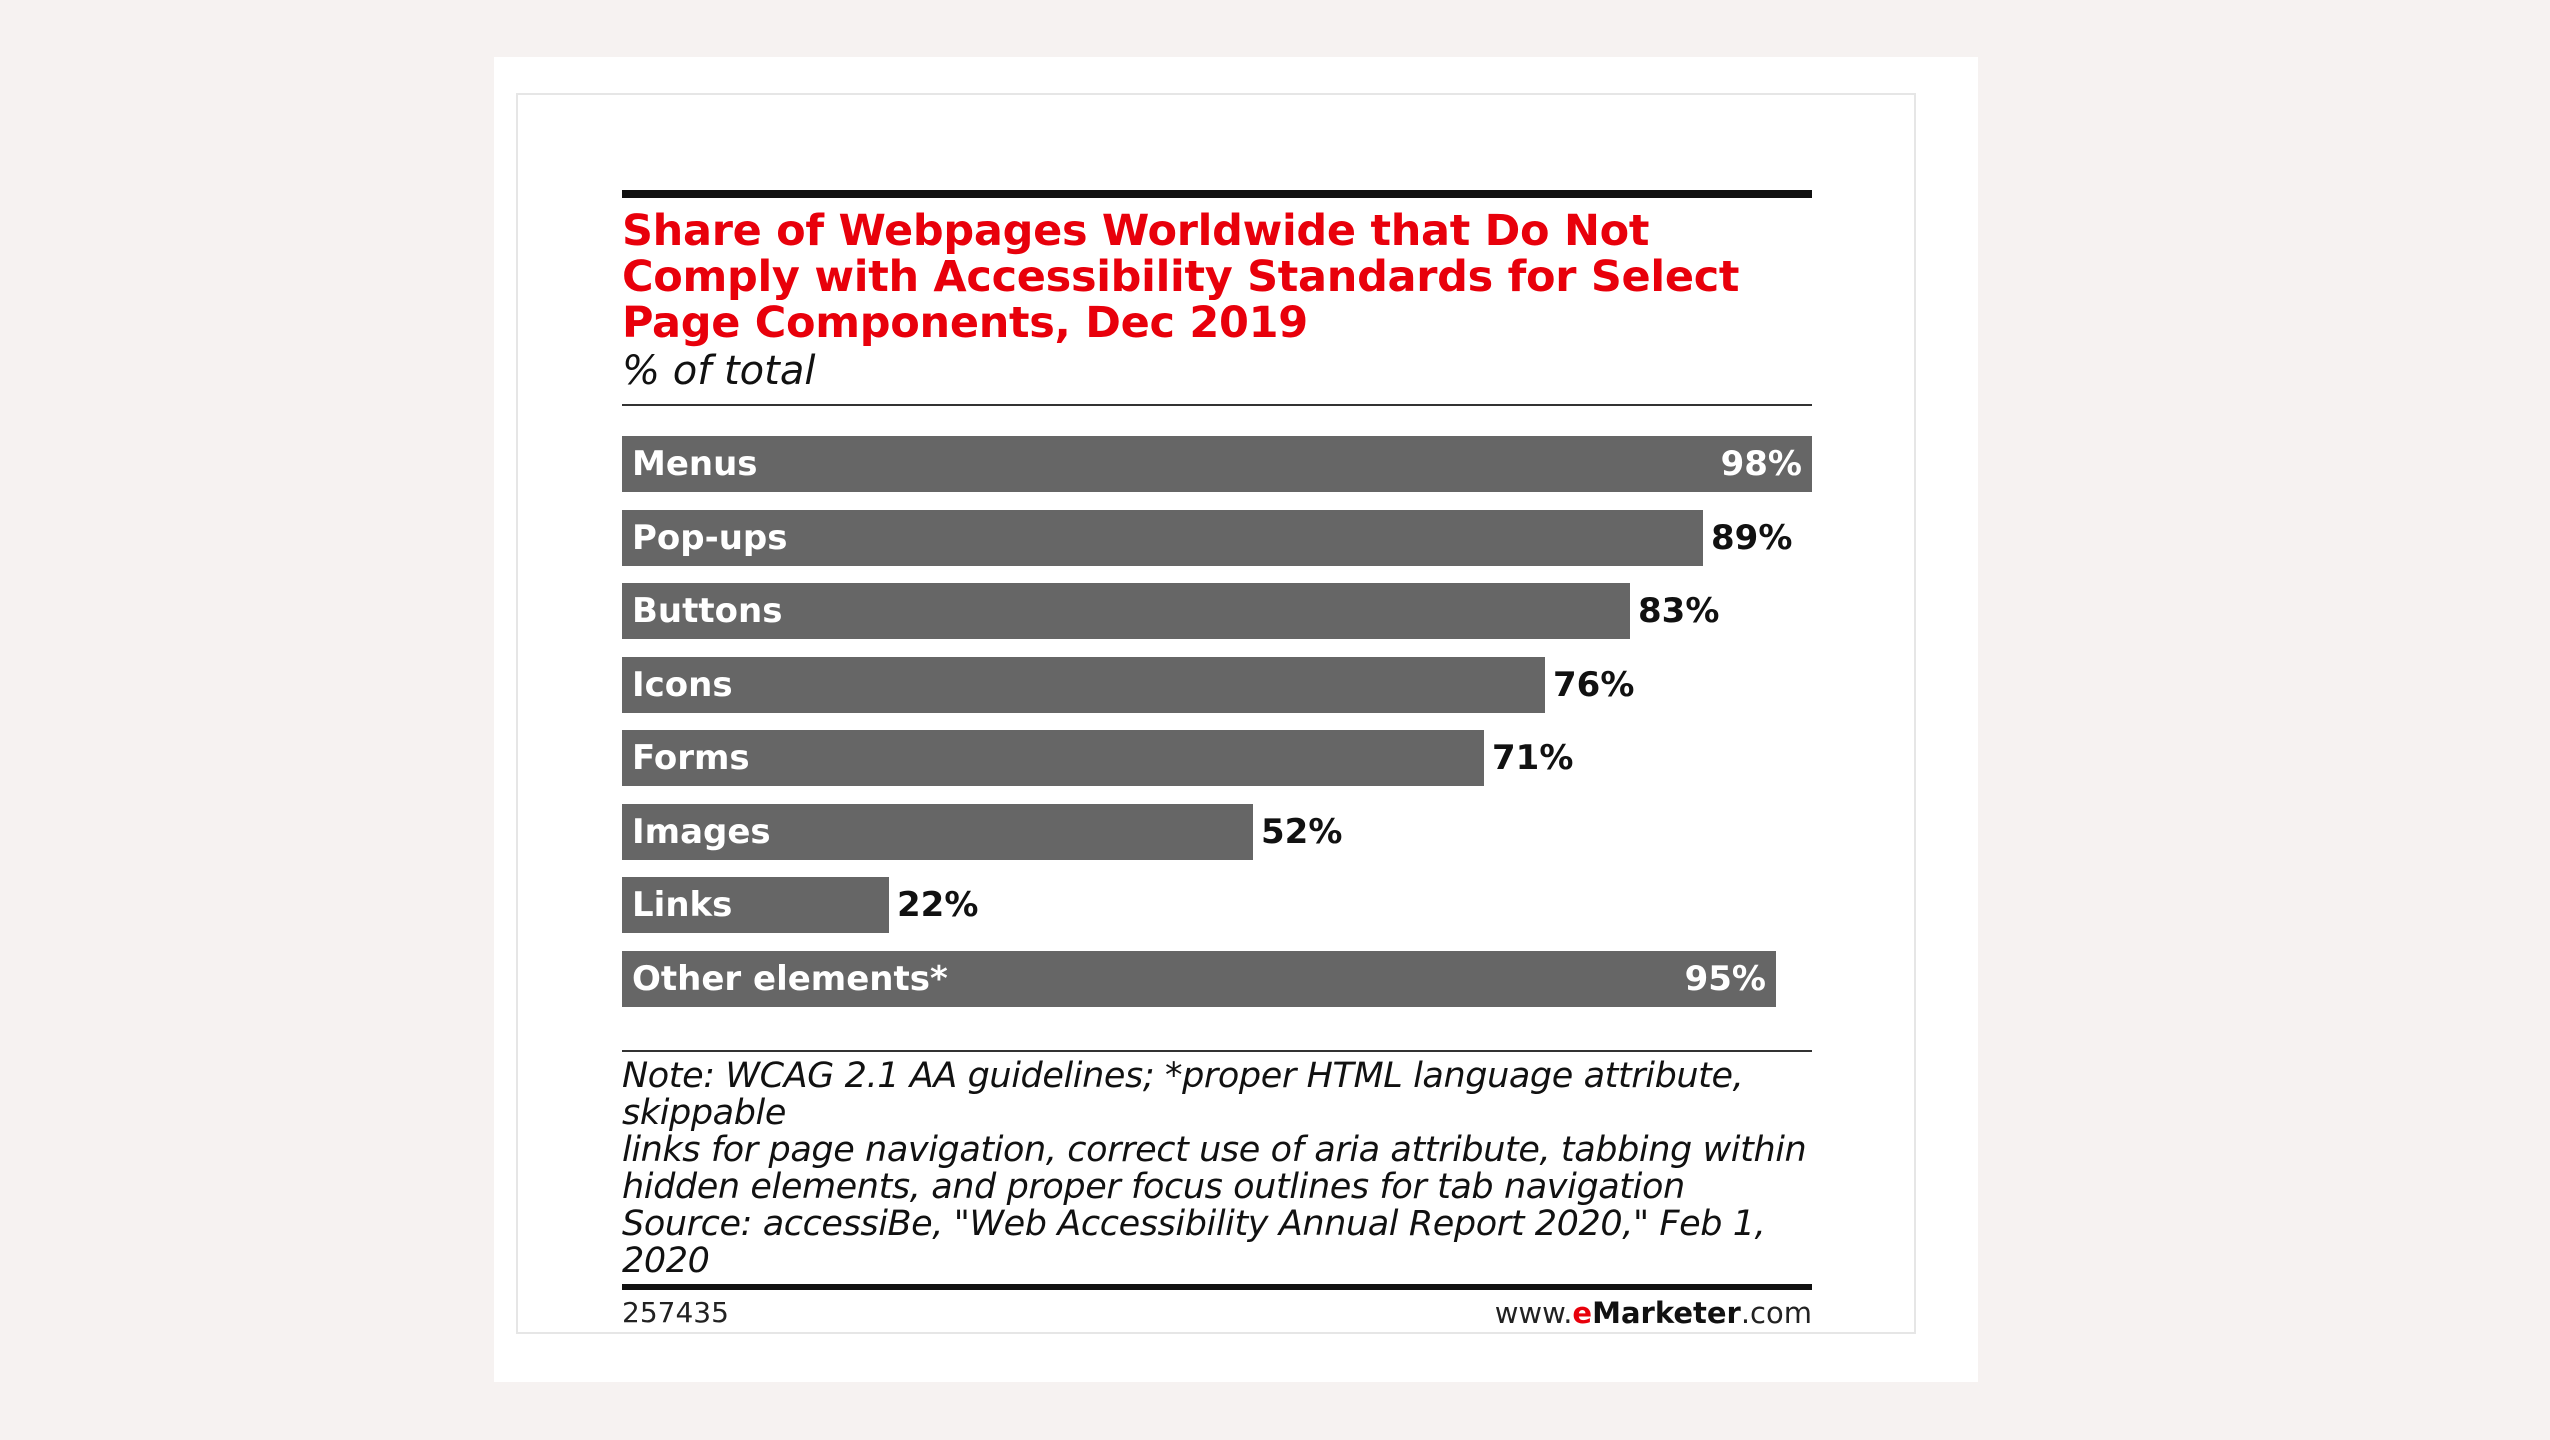 The width and height of the screenshot is (2550, 1440). What do you see at coordinates (1217, 194) in the screenshot?
I see `top-rule` at bounding box center [1217, 194].